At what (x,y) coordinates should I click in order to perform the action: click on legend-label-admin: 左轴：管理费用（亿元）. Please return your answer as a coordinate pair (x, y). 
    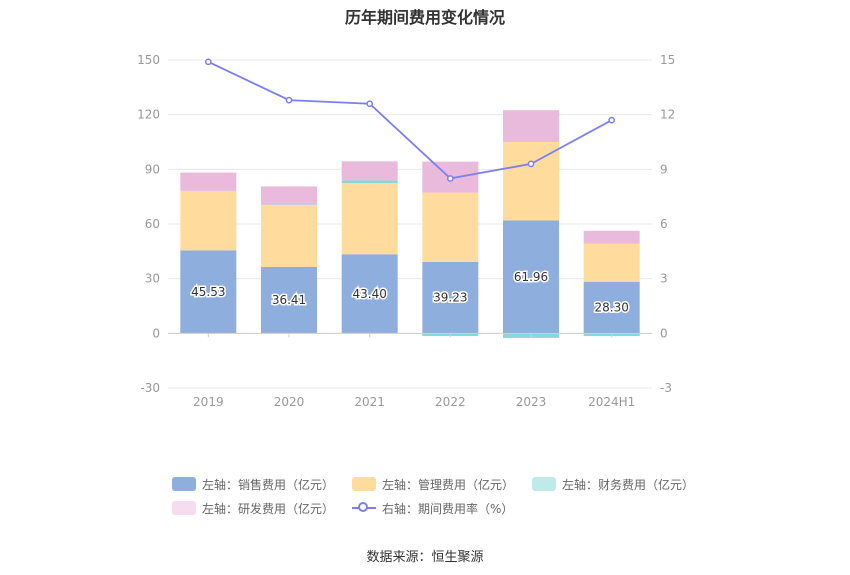
    Looking at the image, I should click on (448, 484).